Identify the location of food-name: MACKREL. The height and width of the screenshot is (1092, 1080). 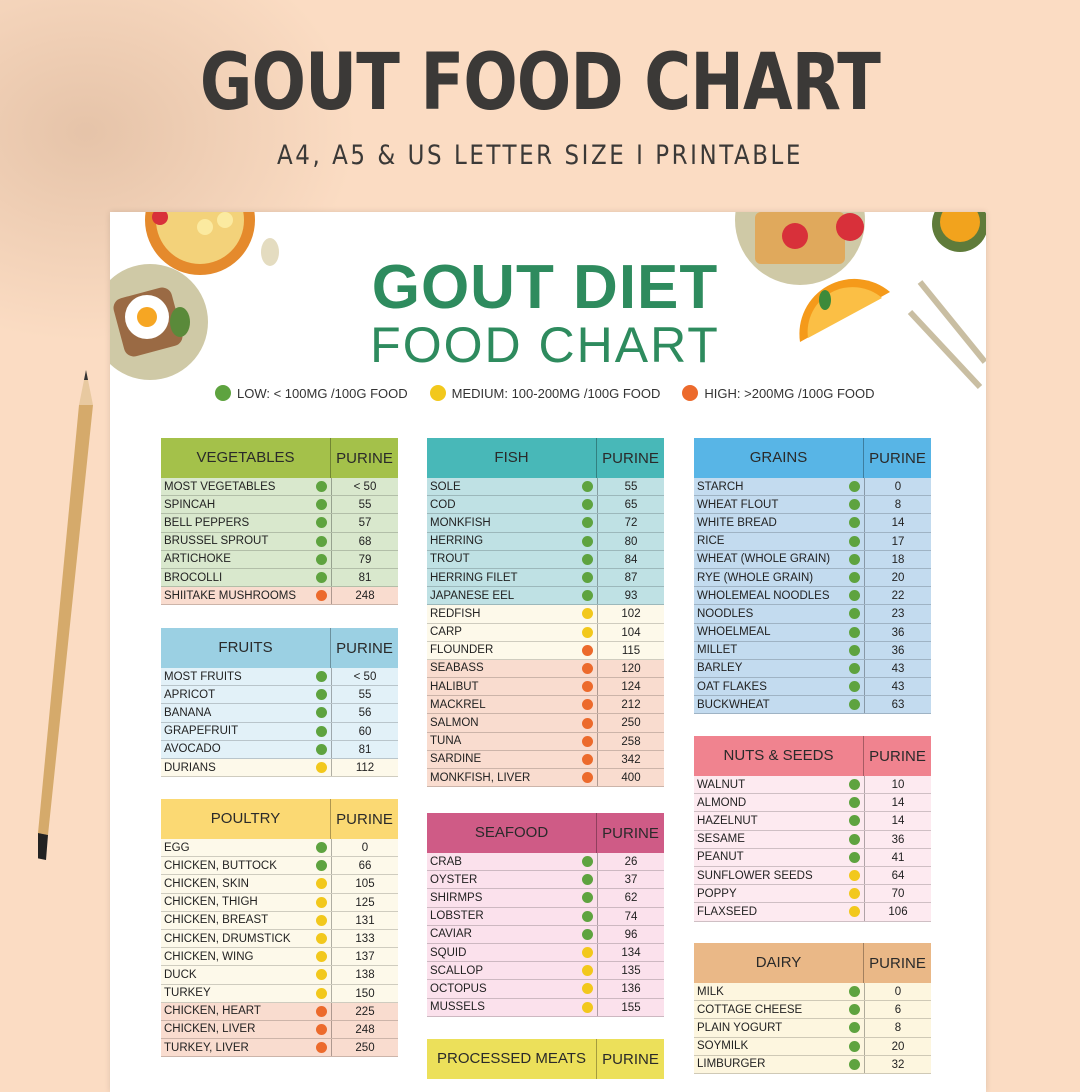
(458, 704).